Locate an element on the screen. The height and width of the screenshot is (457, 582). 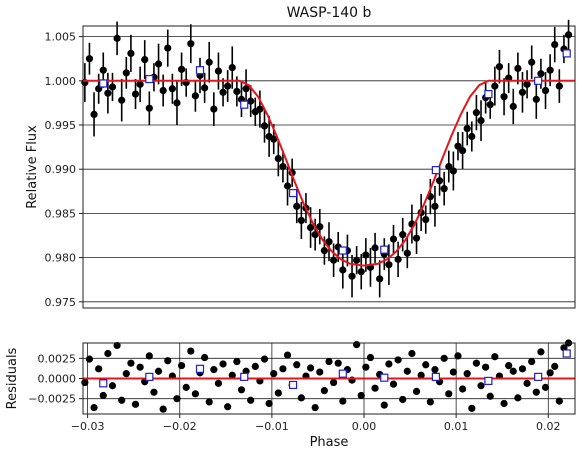
residual-y-ticks: −0.0025 0.0000 0.0025 is located at coordinates (55, 379).